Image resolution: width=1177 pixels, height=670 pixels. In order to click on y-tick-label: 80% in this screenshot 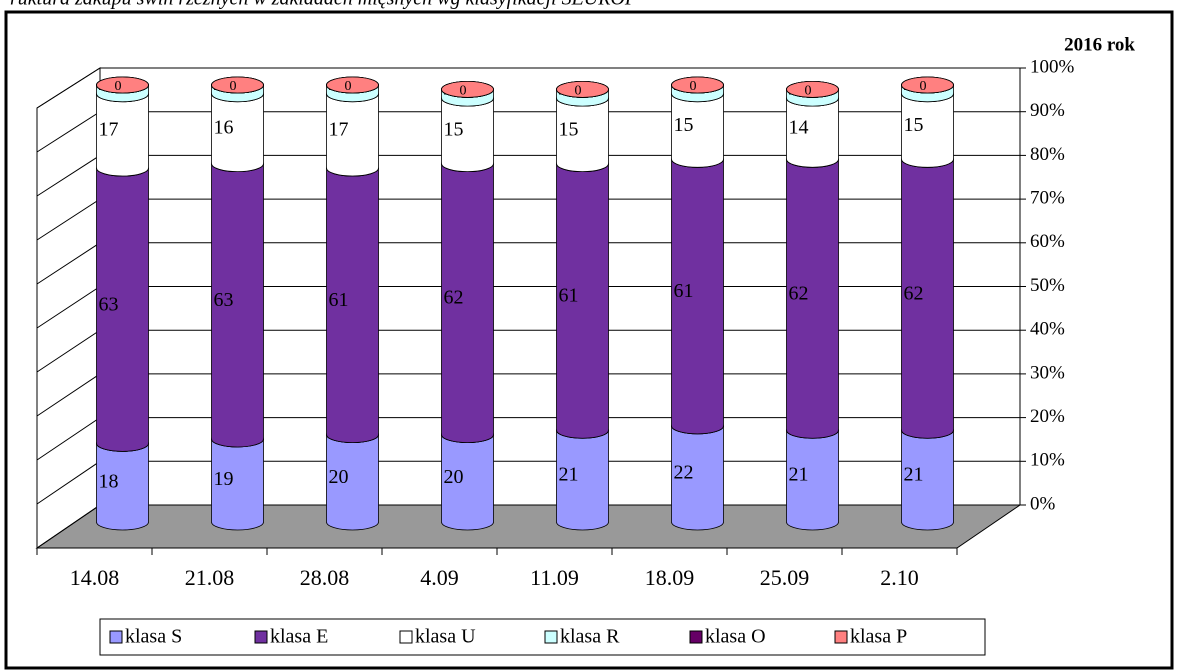, I will do `click(1047, 154)`.